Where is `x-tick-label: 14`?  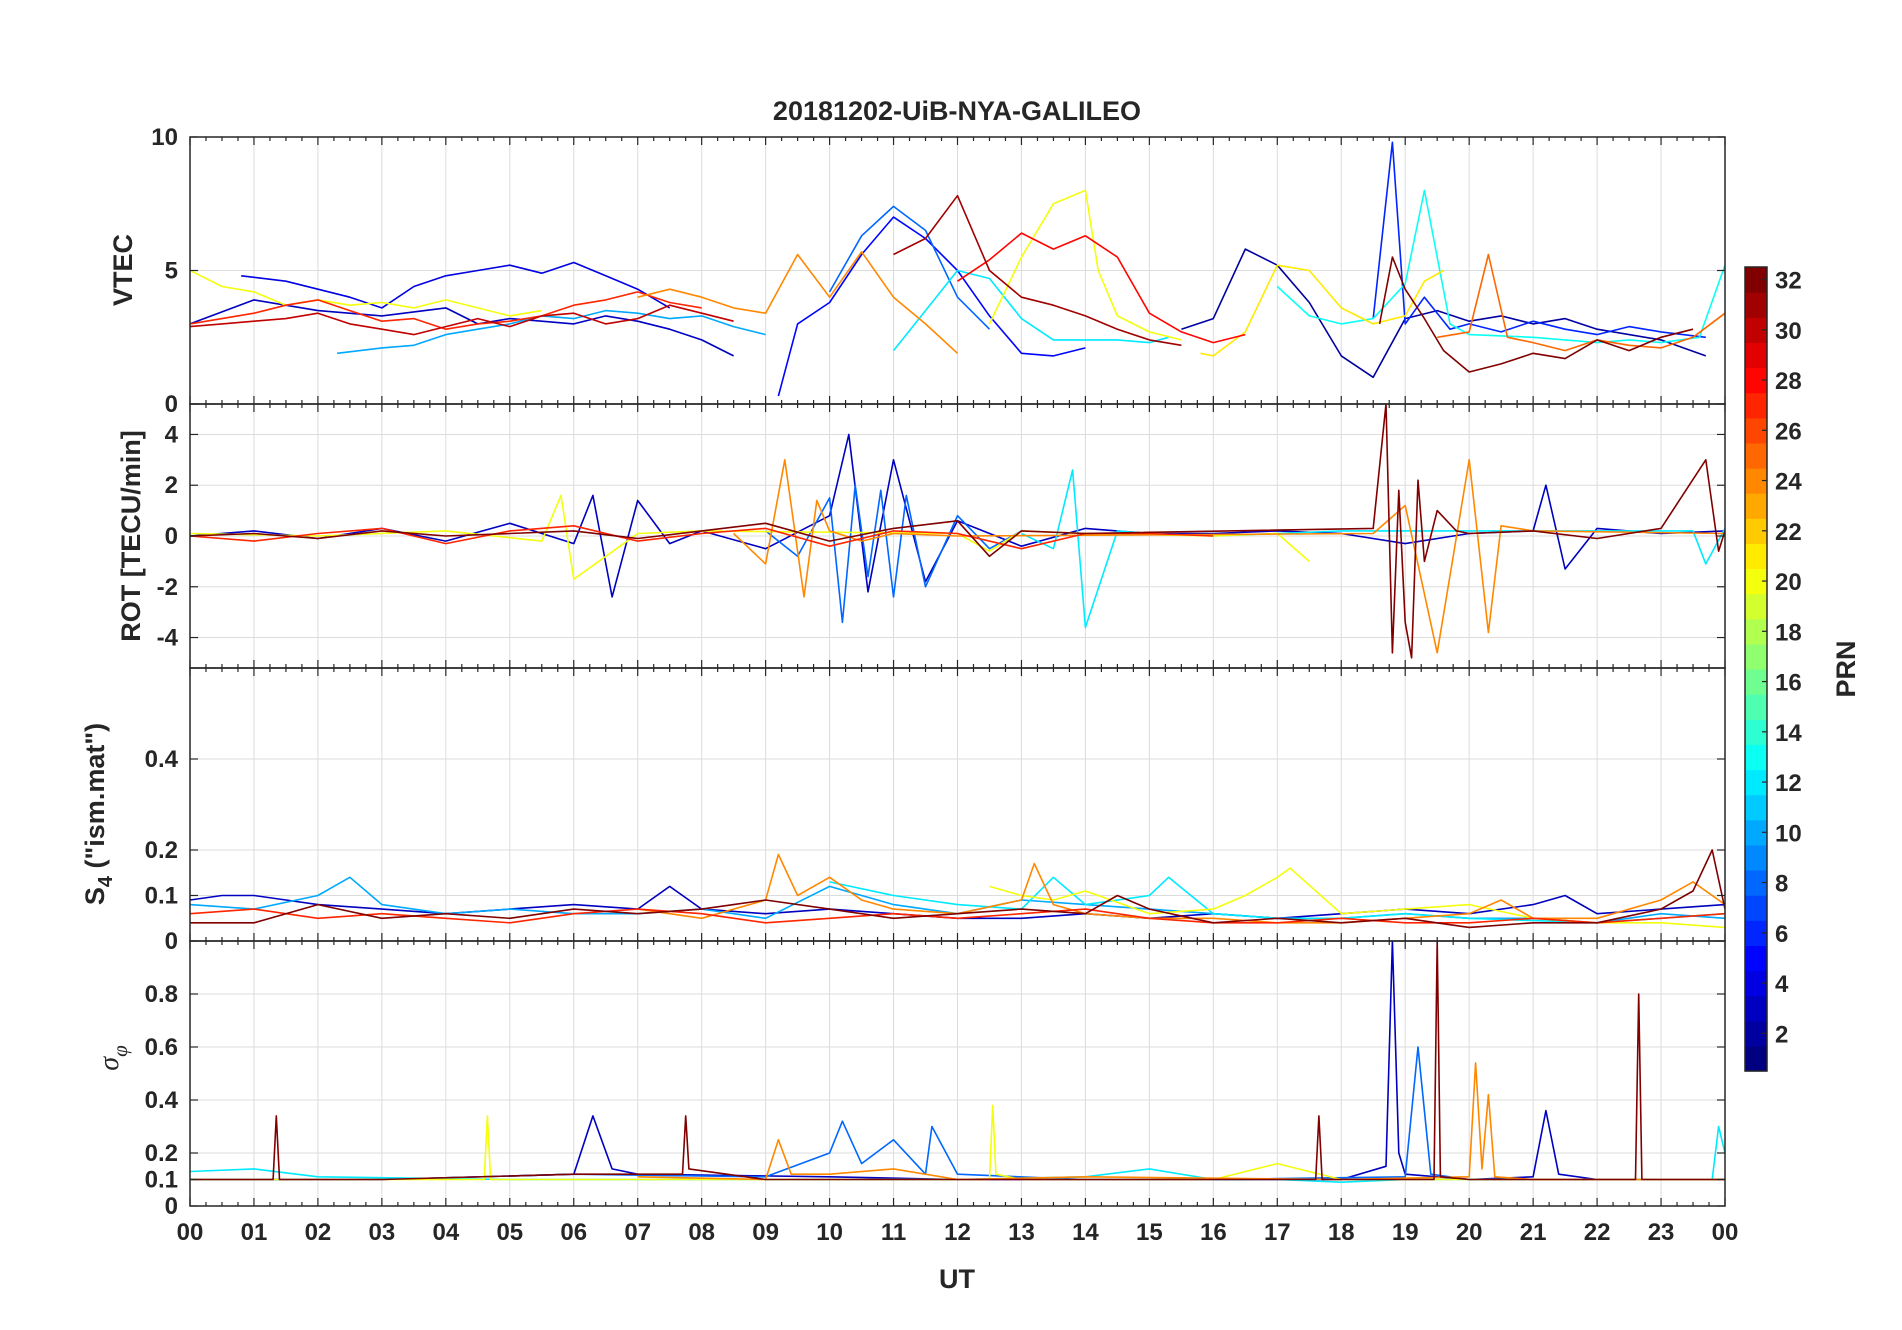
x-tick-label: 14 is located at coordinates (1085, 1232).